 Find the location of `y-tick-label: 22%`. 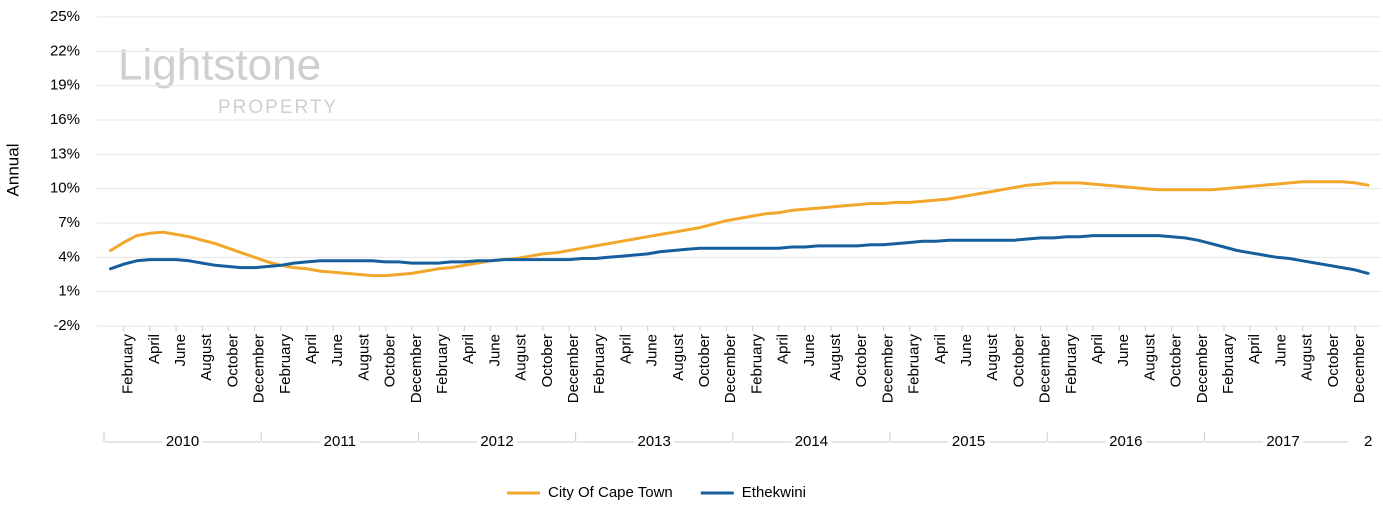

y-tick-label: 22% is located at coordinates (65, 50).